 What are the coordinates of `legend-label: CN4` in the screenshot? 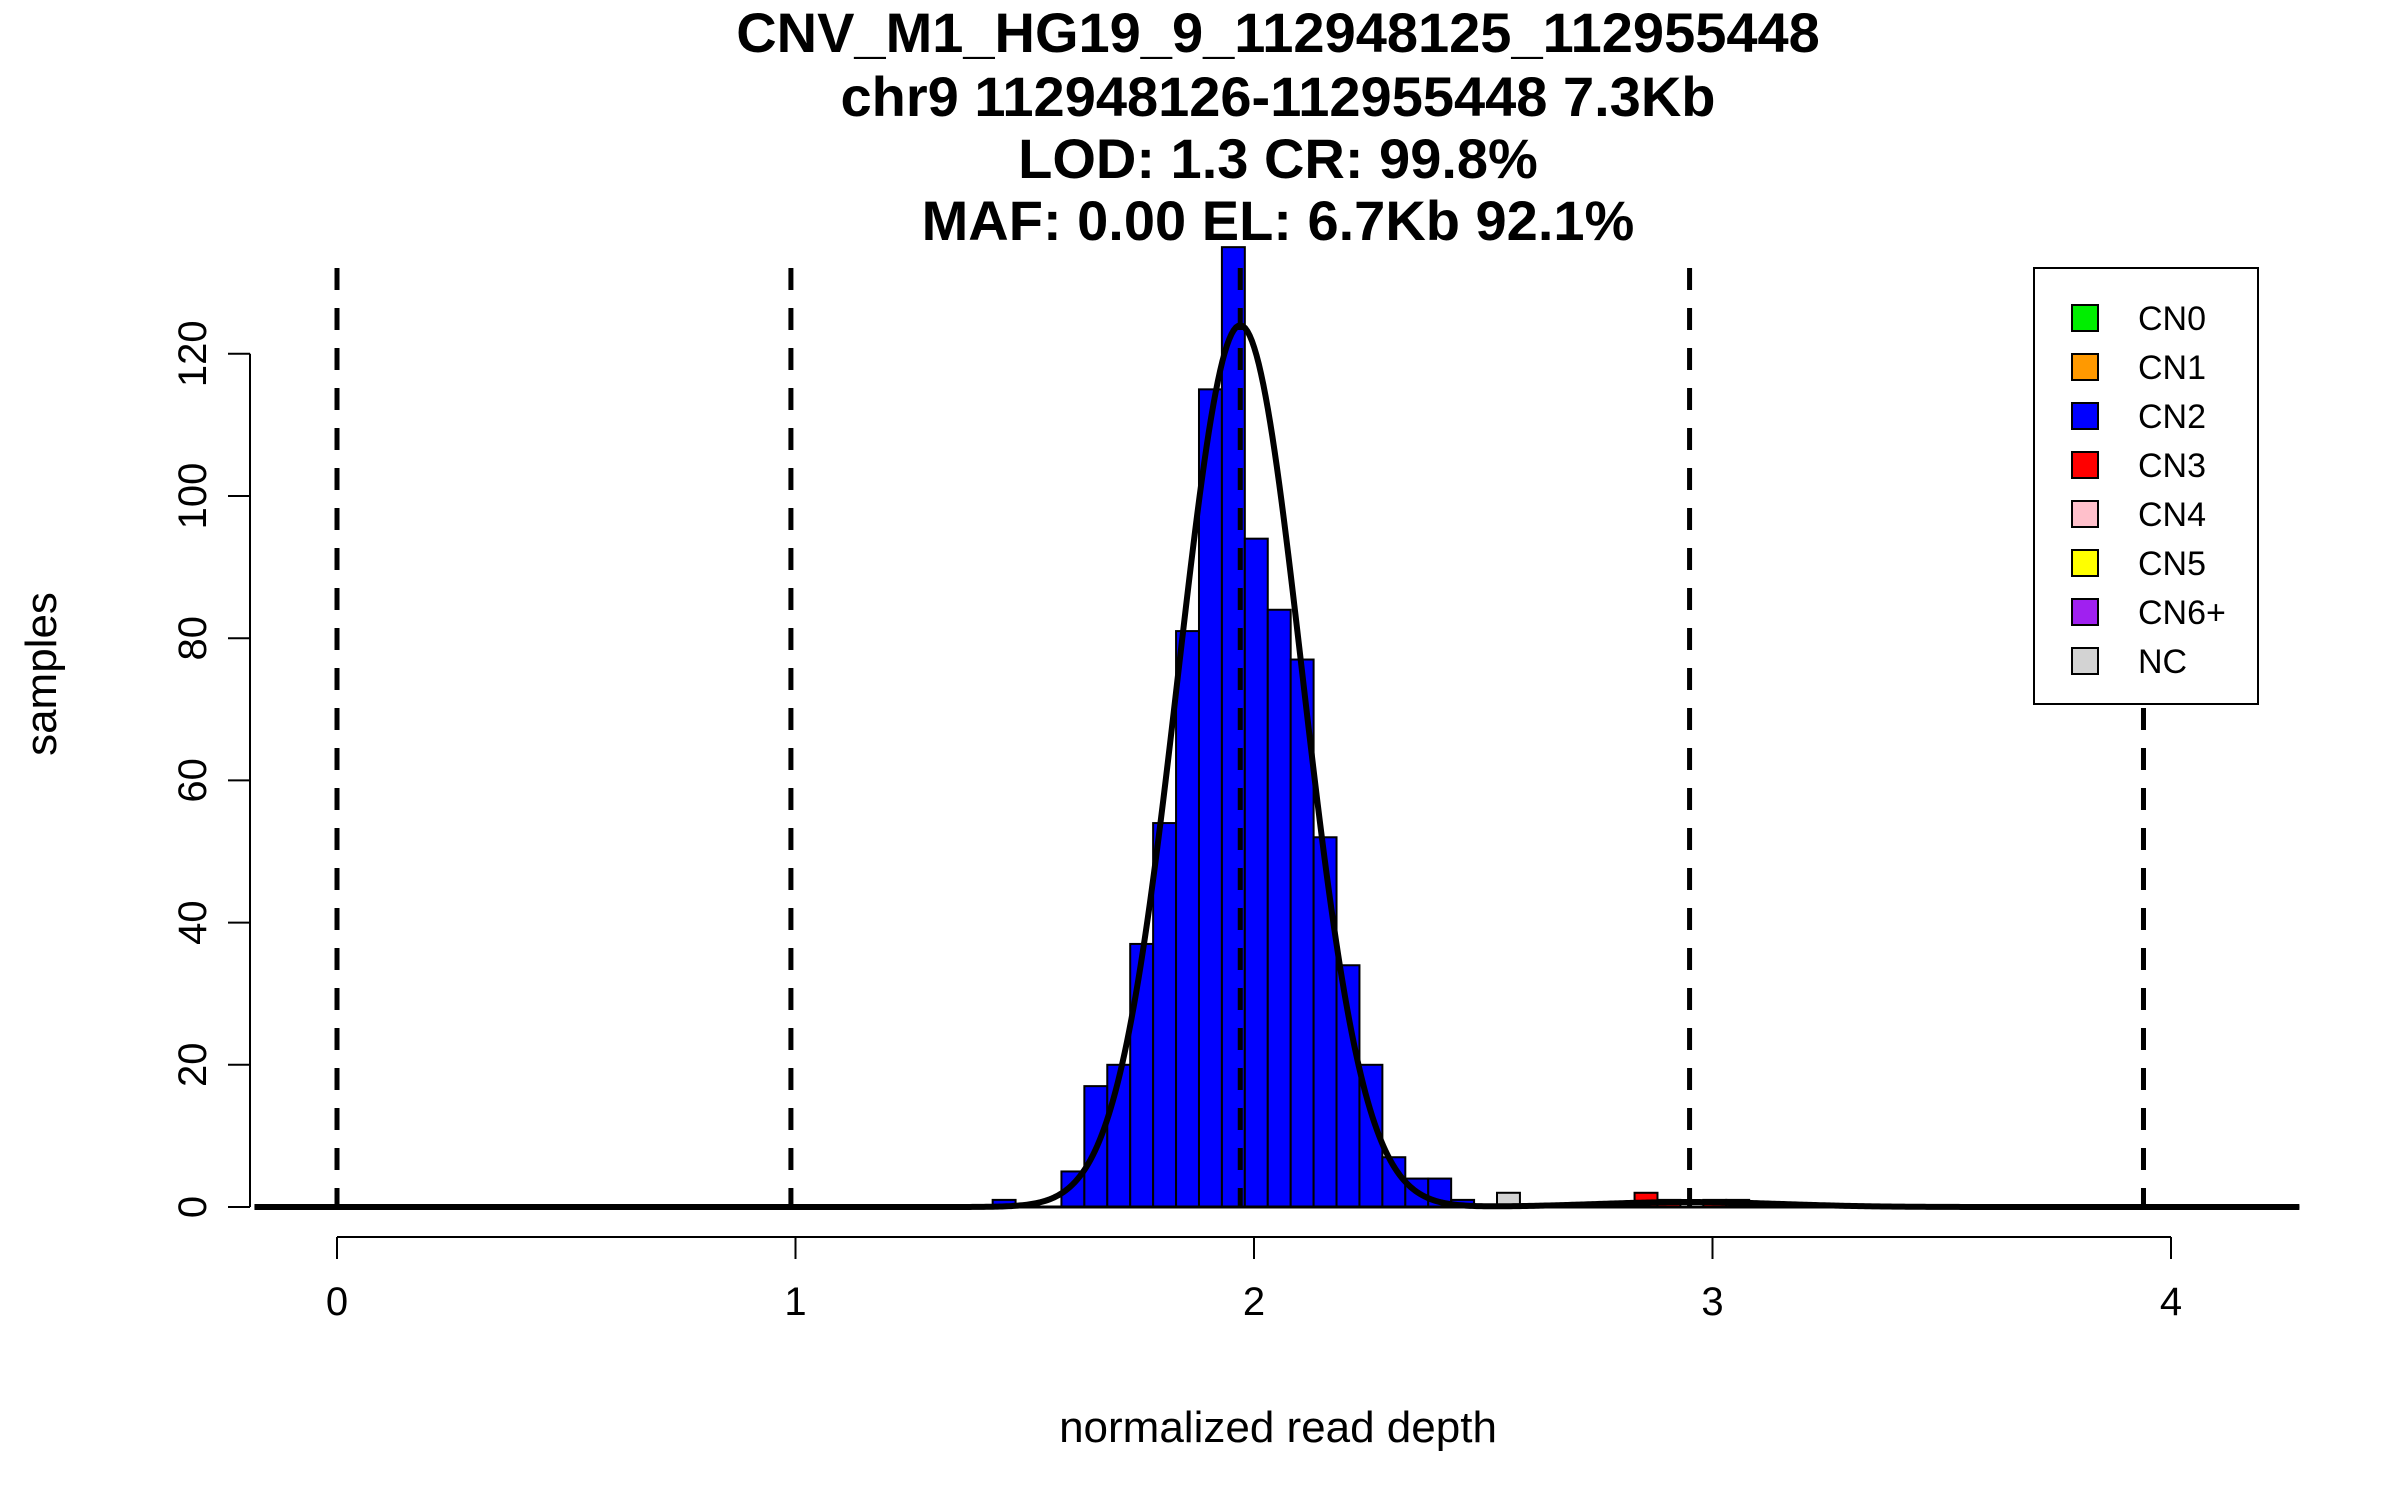 It's located at (2172, 515).